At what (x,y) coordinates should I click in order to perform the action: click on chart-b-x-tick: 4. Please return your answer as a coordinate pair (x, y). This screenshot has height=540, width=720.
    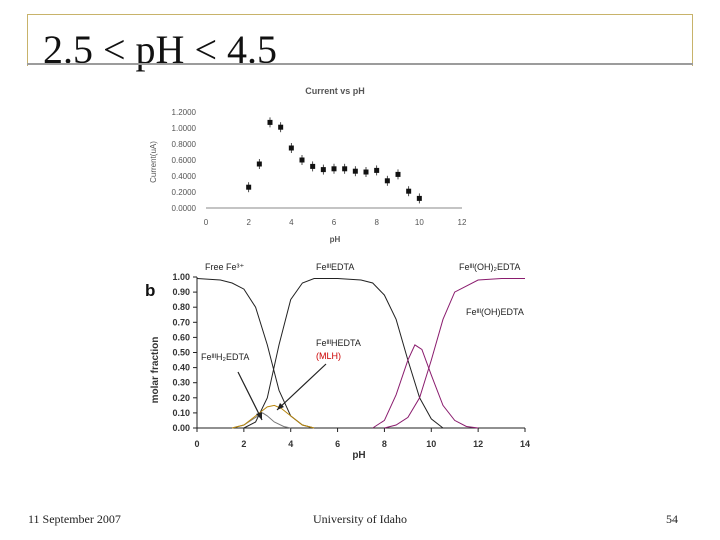
    Looking at the image, I should click on (290, 444).